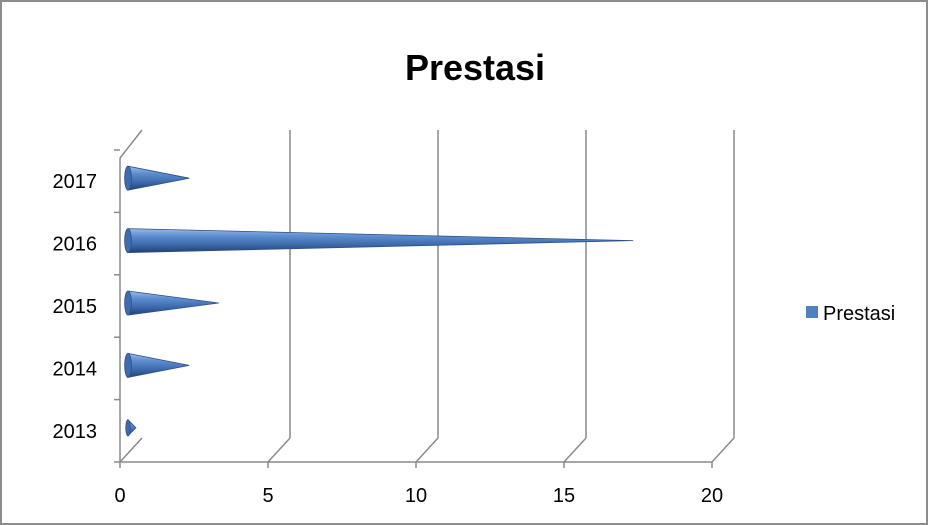  I want to click on y-tick-labels: 2013 2014 2015 2016 2017, so click(75, 307).